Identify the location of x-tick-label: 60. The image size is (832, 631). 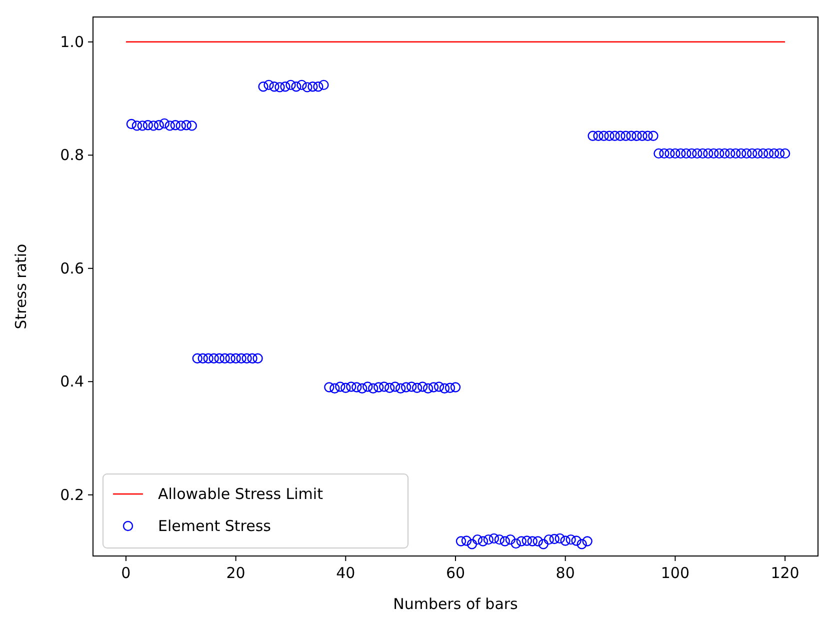
(456, 573).